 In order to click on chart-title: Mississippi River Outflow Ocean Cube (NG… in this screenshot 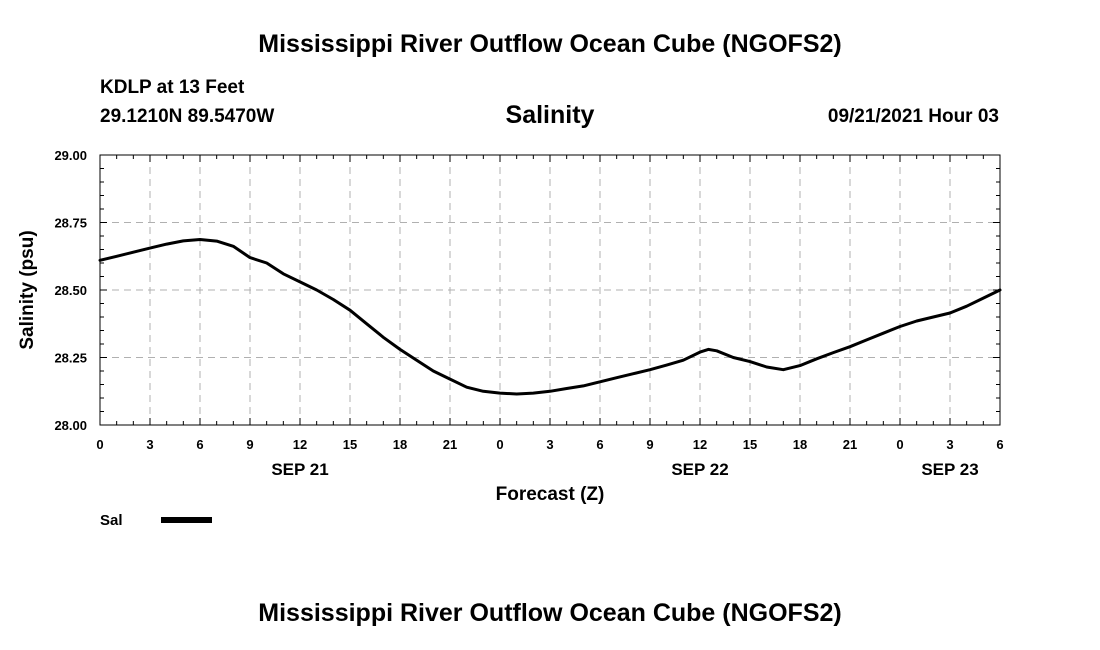, I will do `click(550, 44)`.